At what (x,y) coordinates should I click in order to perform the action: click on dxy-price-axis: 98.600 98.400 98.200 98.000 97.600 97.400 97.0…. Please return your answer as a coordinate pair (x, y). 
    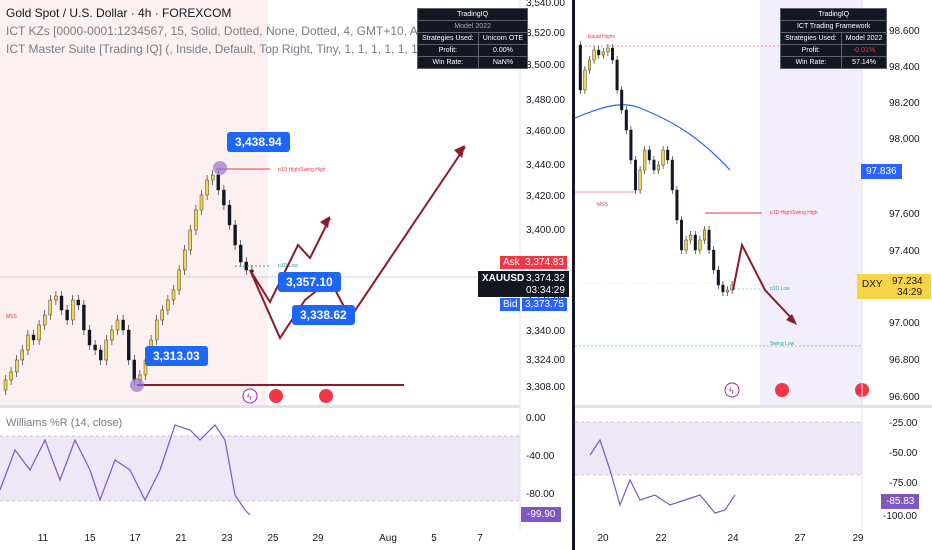
    Looking at the image, I should click on (904, 214).